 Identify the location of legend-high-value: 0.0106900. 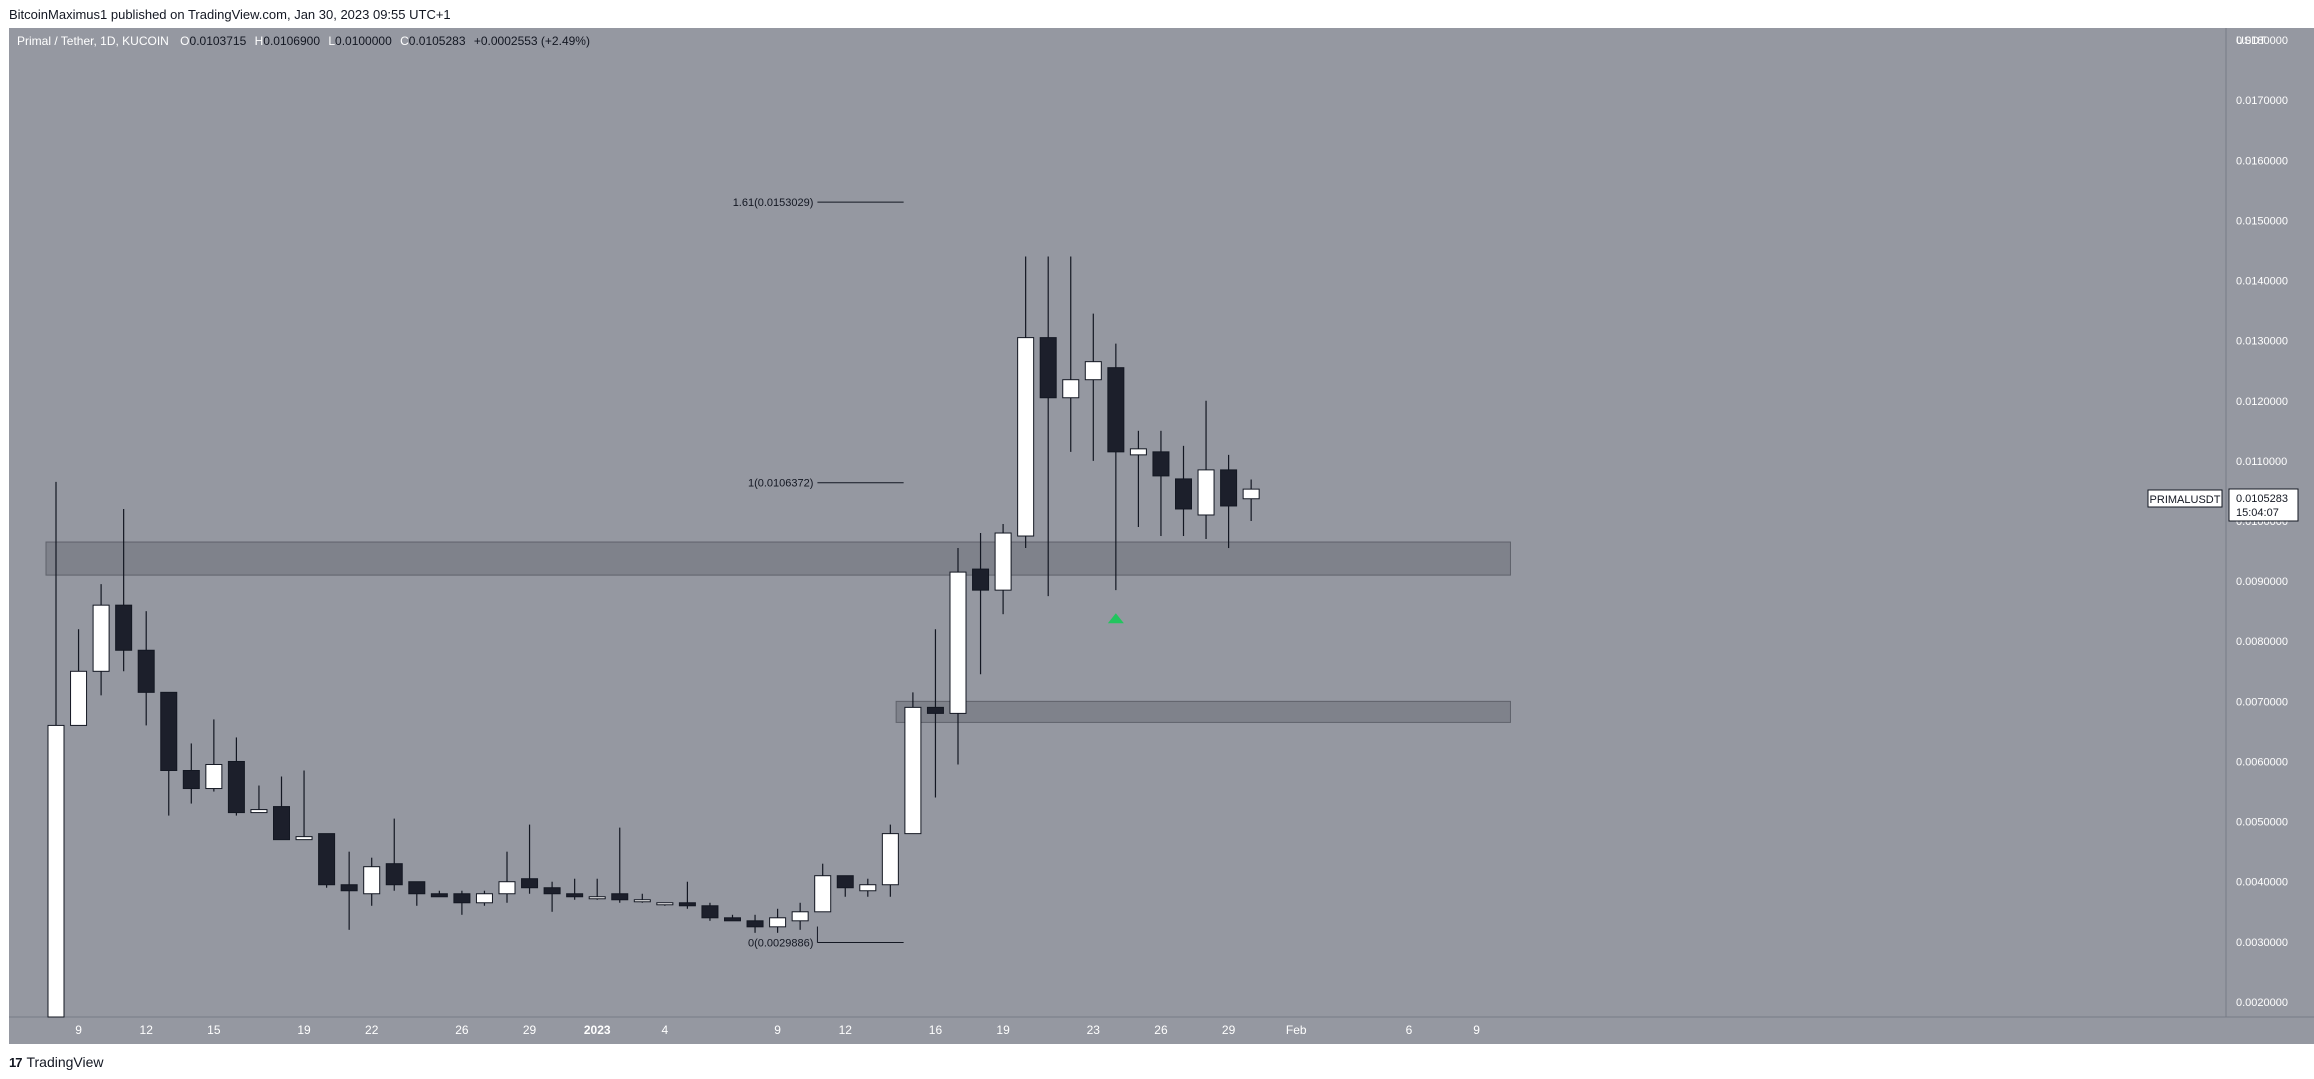
(291, 41).